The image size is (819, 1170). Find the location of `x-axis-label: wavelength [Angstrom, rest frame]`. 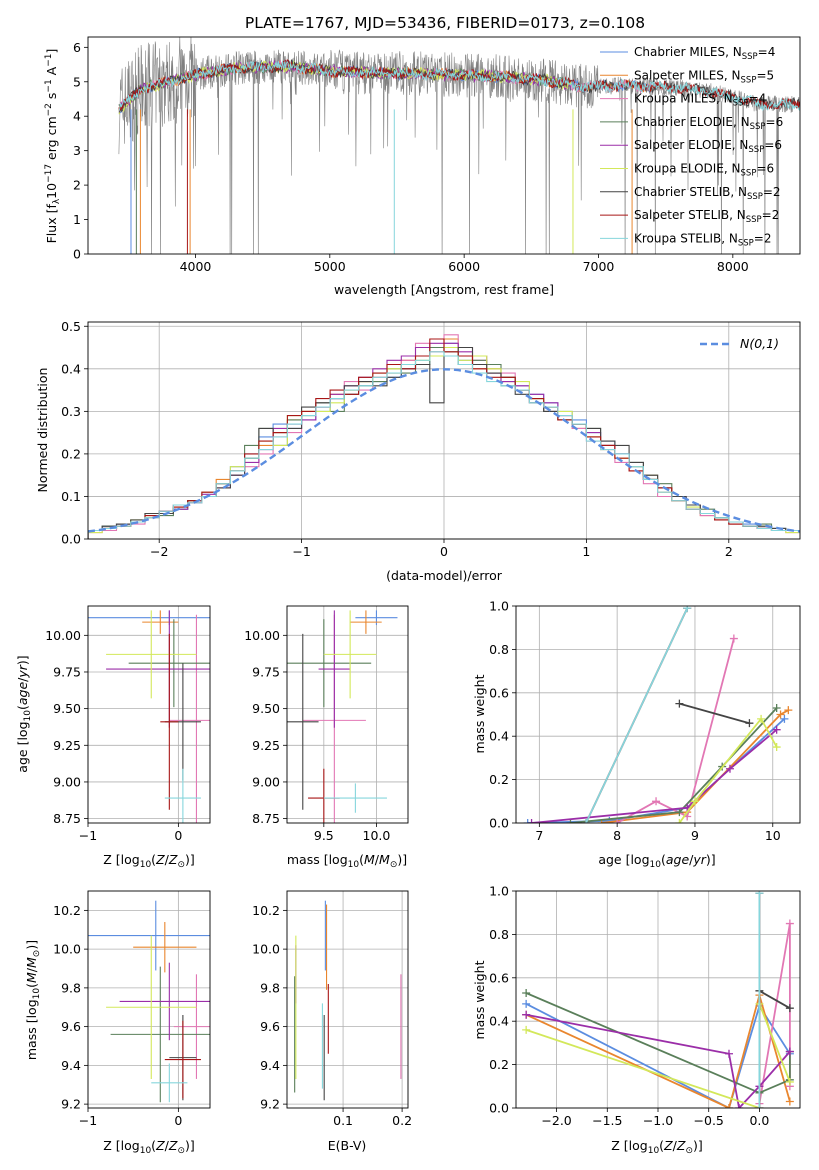

x-axis-label: wavelength [Angstrom, rest frame] is located at coordinates (444, 289).